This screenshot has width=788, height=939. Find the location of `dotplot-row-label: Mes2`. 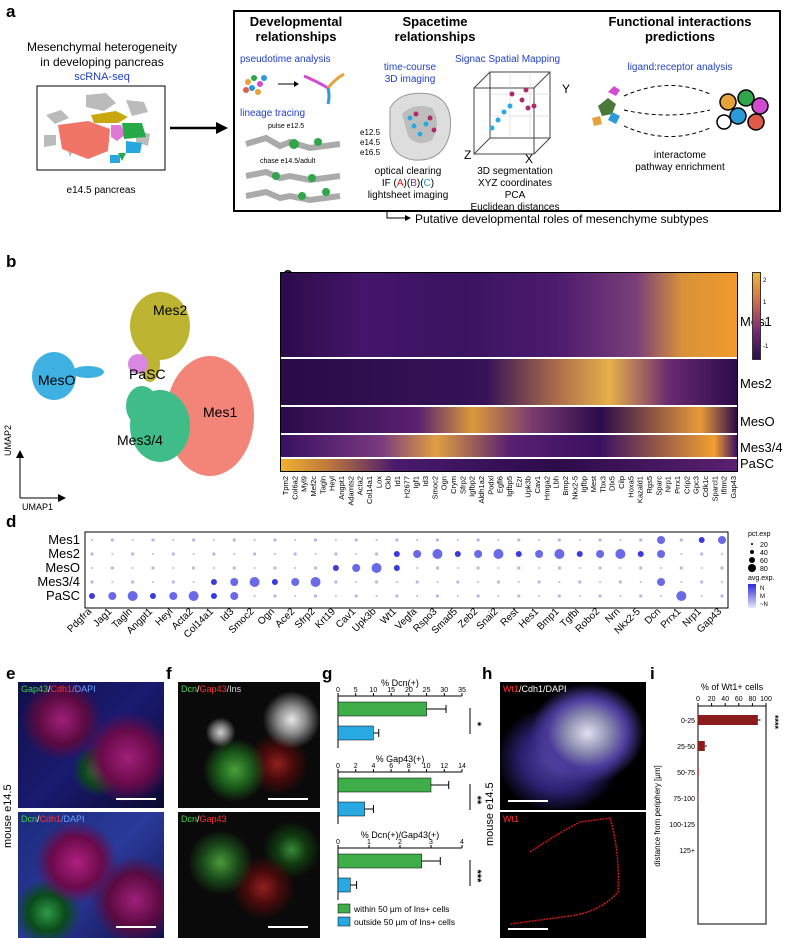

dotplot-row-label: Mes2 is located at coordinates (64, 553).